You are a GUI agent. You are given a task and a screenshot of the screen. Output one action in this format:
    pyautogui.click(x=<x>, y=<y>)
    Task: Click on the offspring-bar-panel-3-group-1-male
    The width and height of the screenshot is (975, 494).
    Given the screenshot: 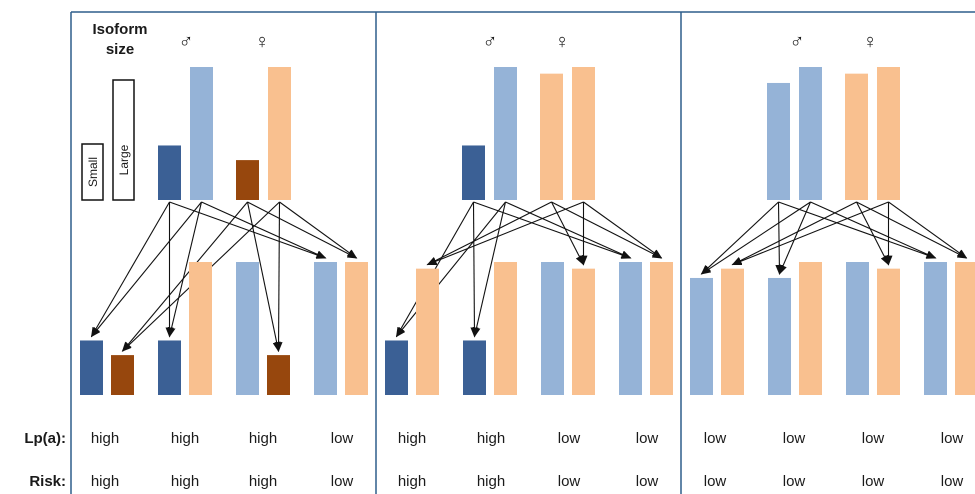 What is the action you would take?
    pyautogui.click(x=701, y=336)
    